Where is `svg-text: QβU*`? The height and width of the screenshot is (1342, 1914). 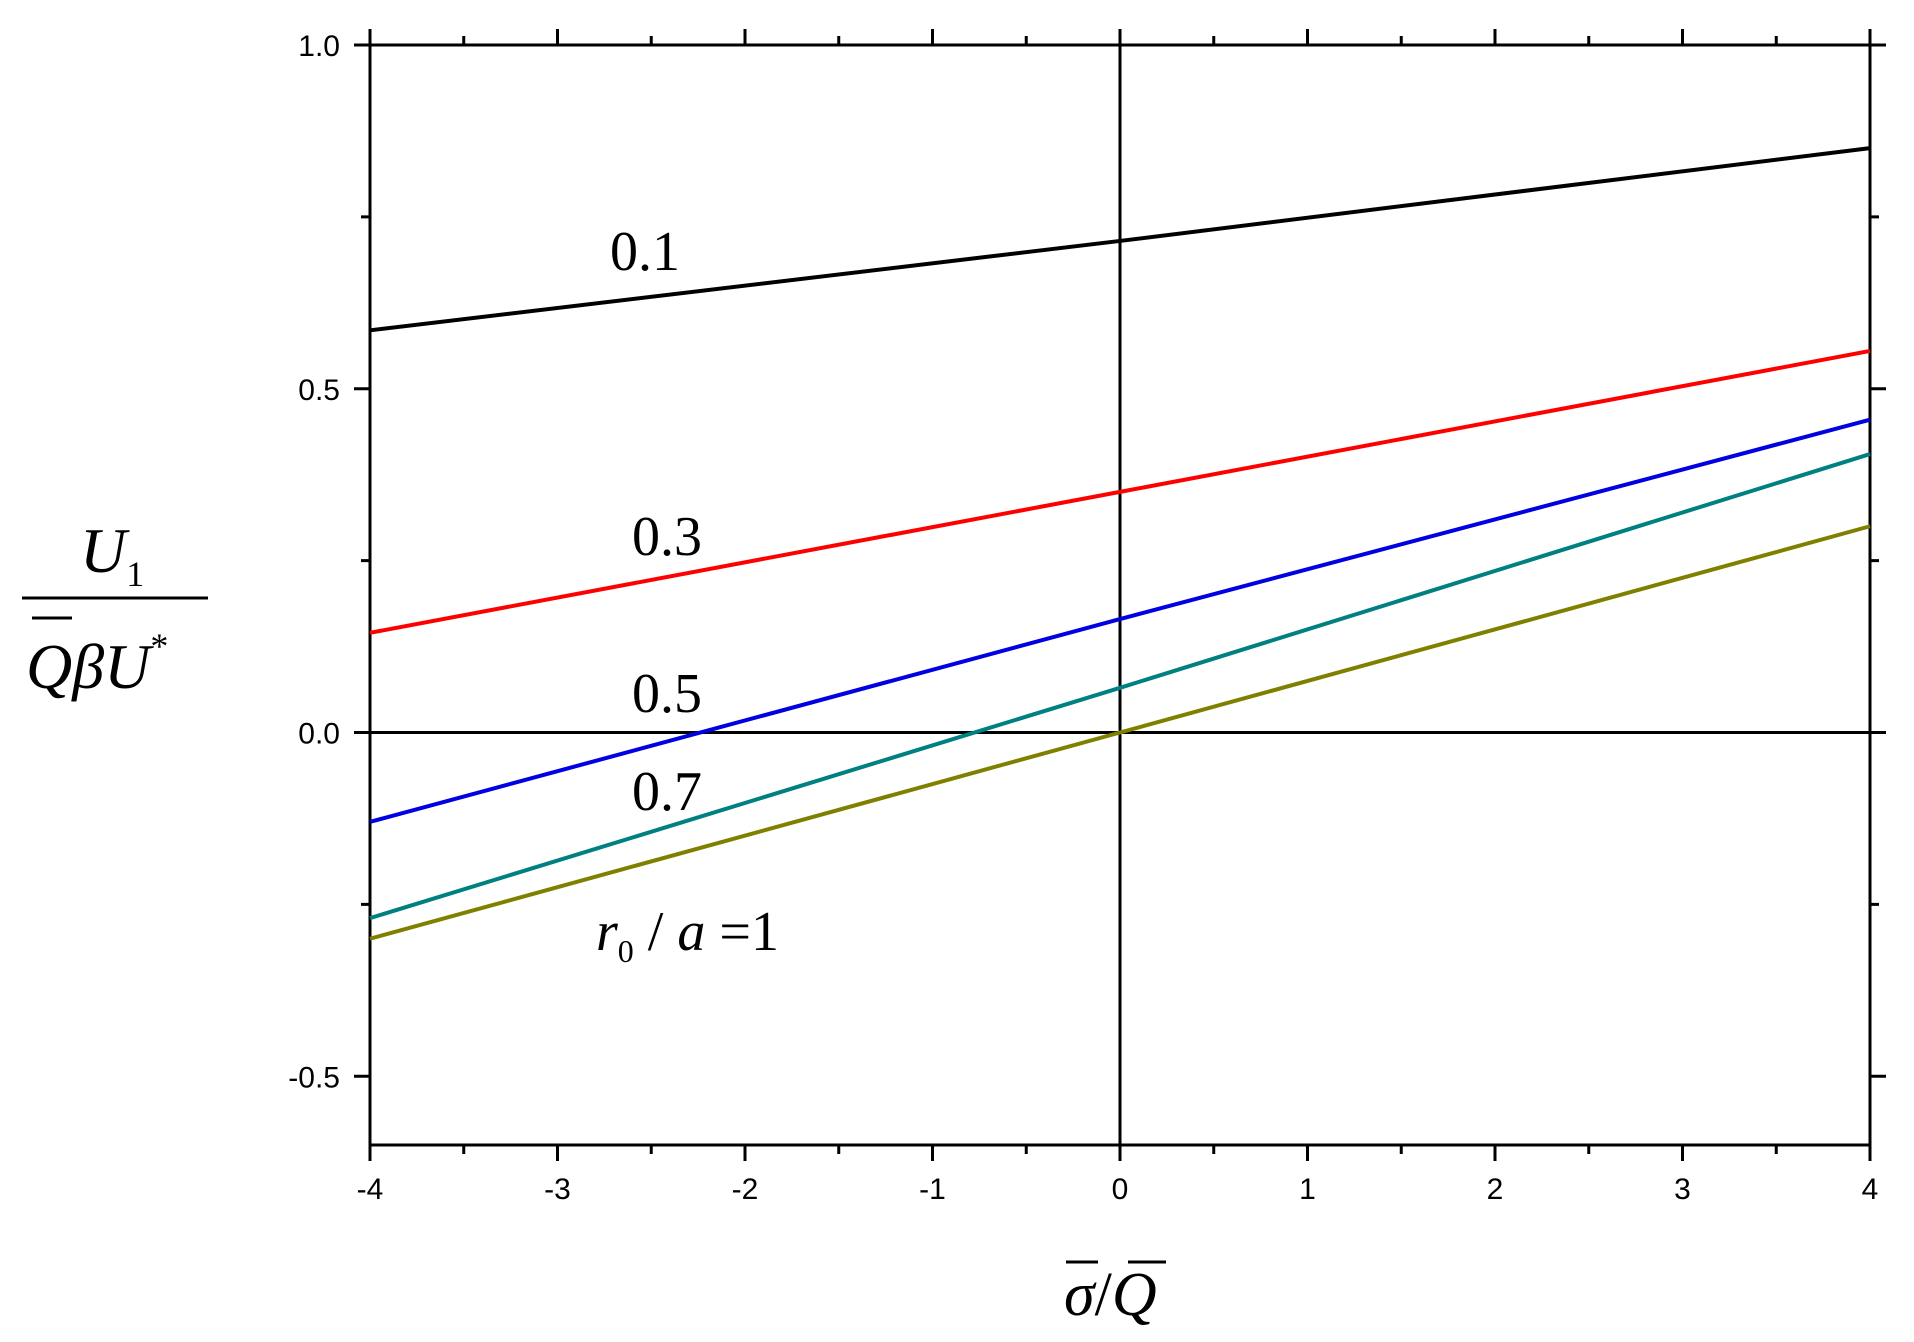
svg-text: QβU* is located at coordinates (97, 664).